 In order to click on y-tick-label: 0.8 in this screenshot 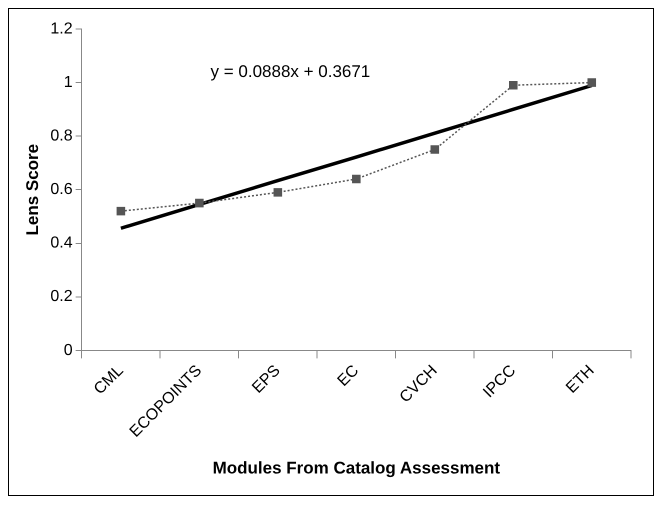, I will do `click(61, 136)`.